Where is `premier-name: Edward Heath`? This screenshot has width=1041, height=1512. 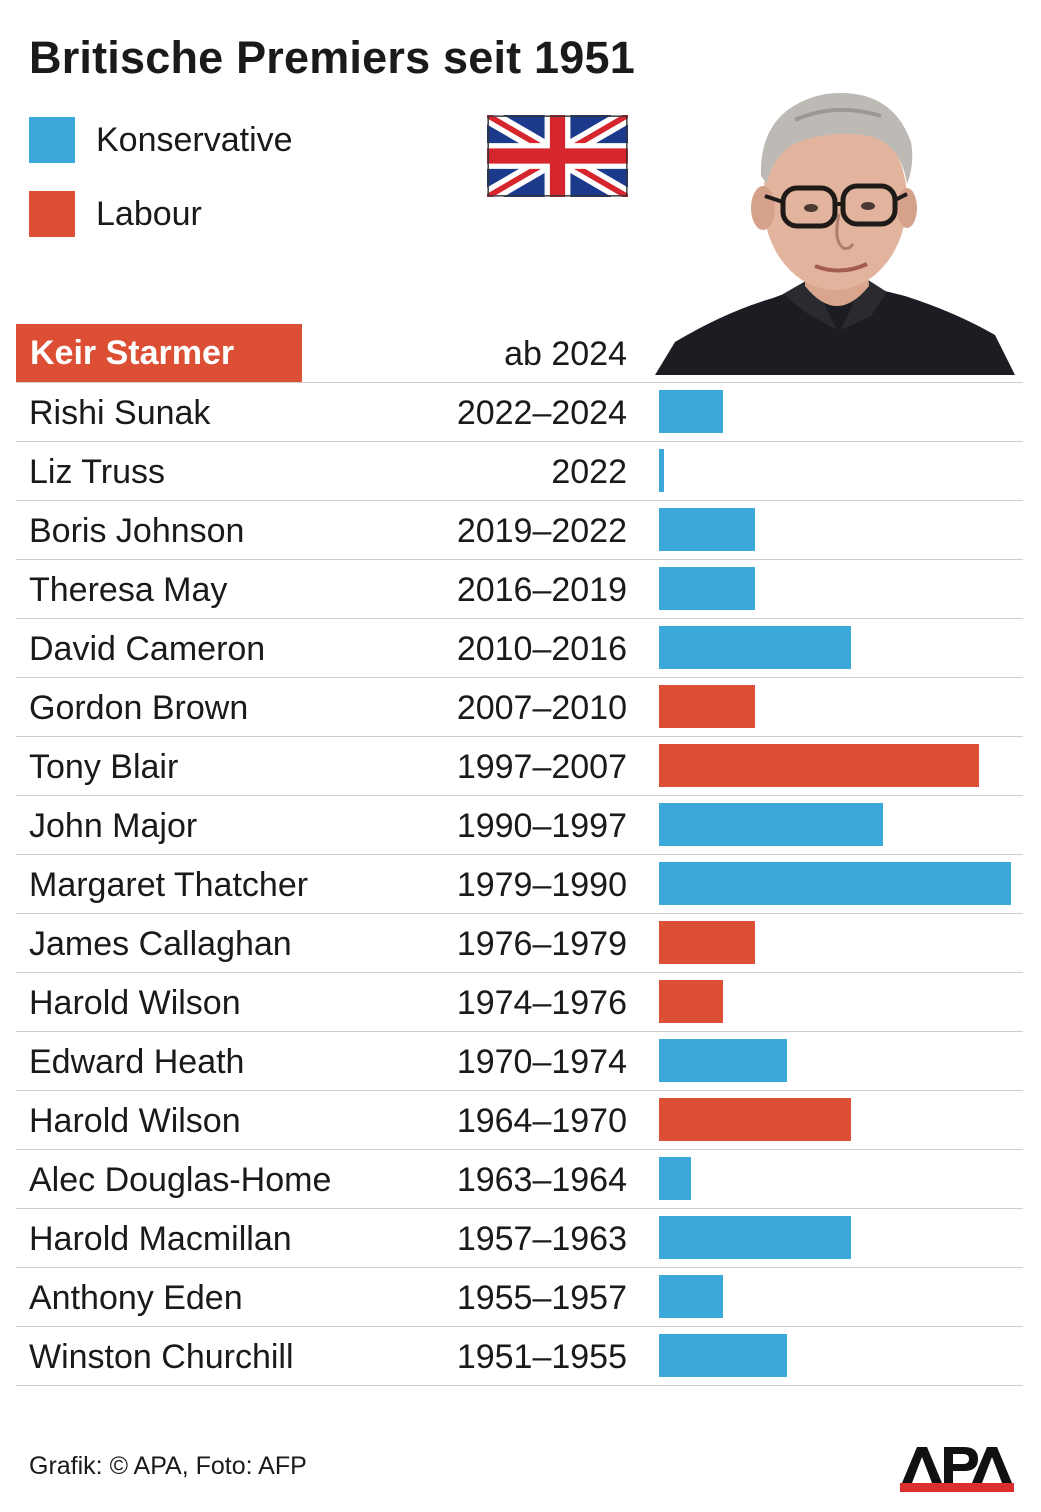
premier-name: Edward Heath is located at coordinates (137, 1062).